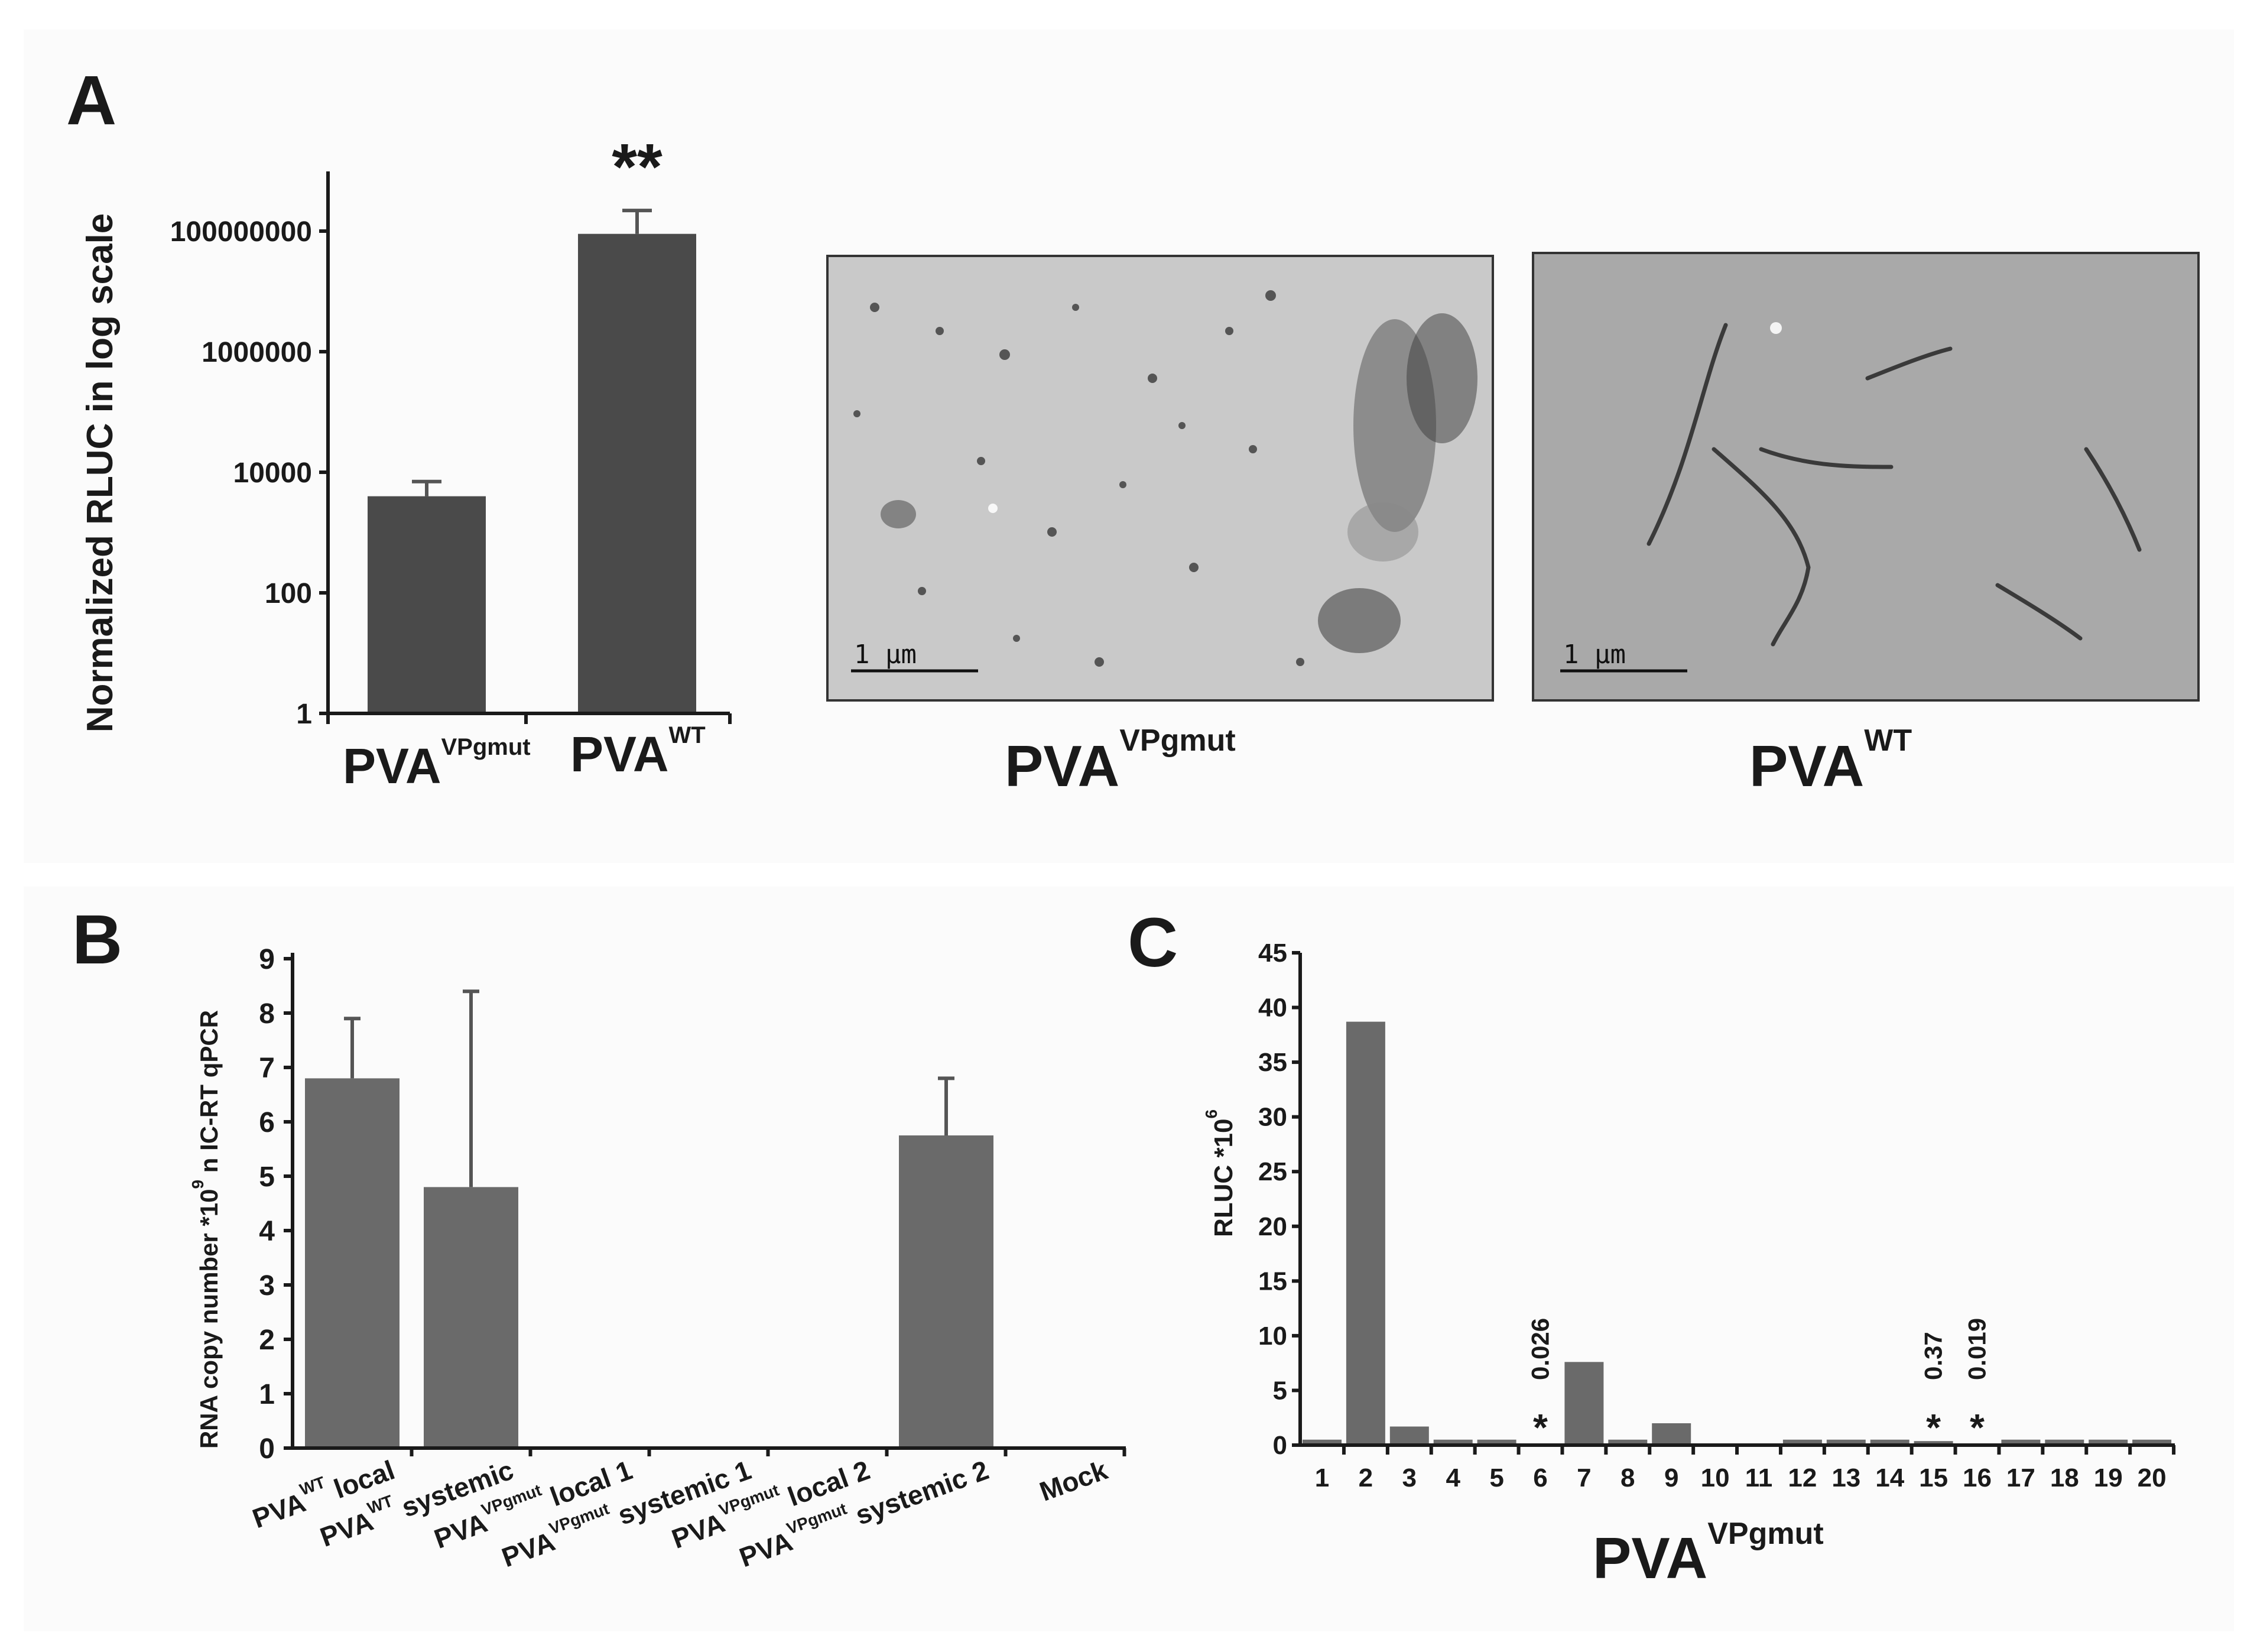  I want to click on chart-b-y-tick-label: 2, so click(267, 1341).